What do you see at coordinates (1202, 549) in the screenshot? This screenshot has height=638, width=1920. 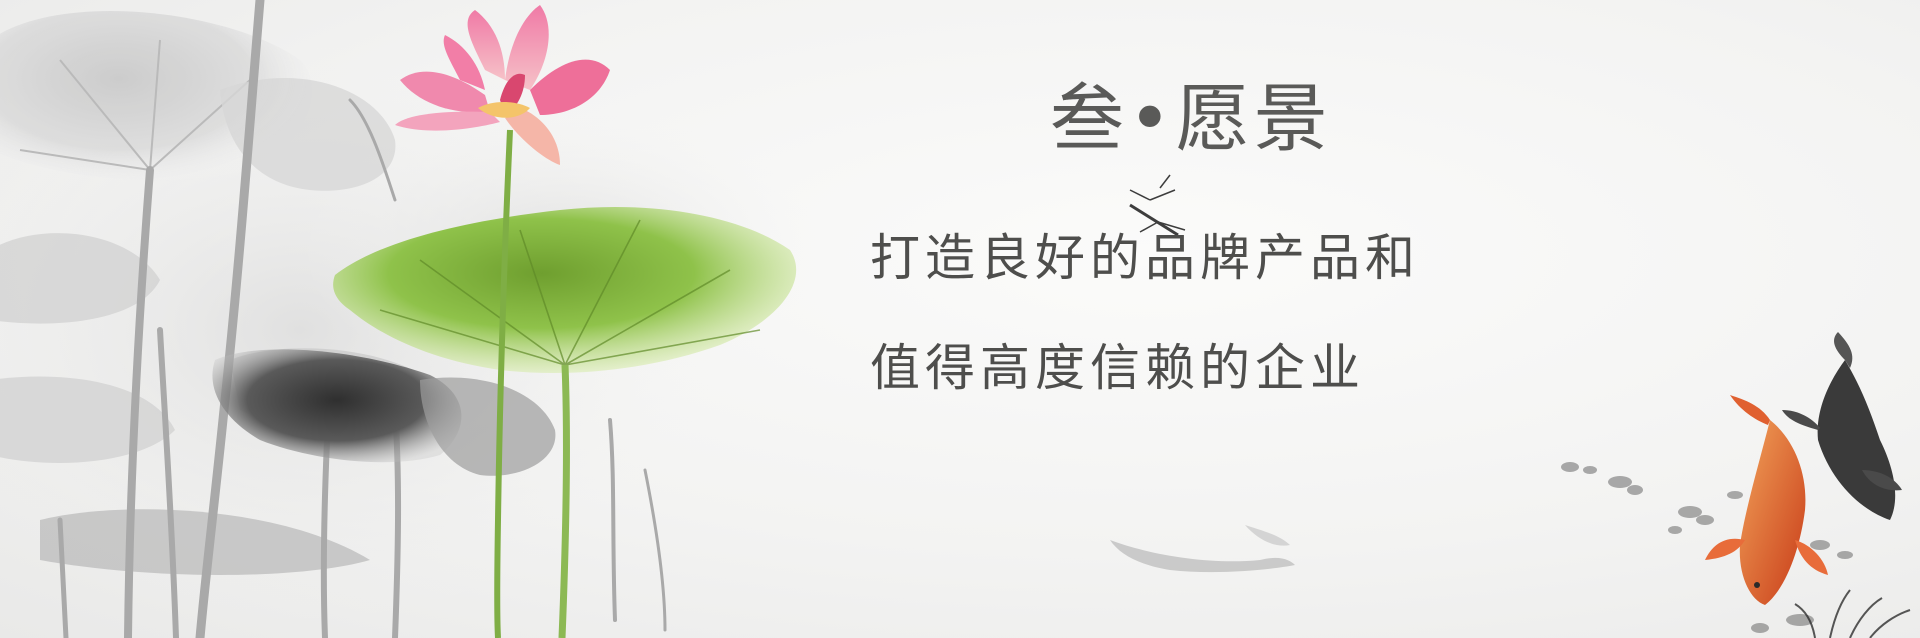 I see `grey-fish` at bounding box center [1202, 549].